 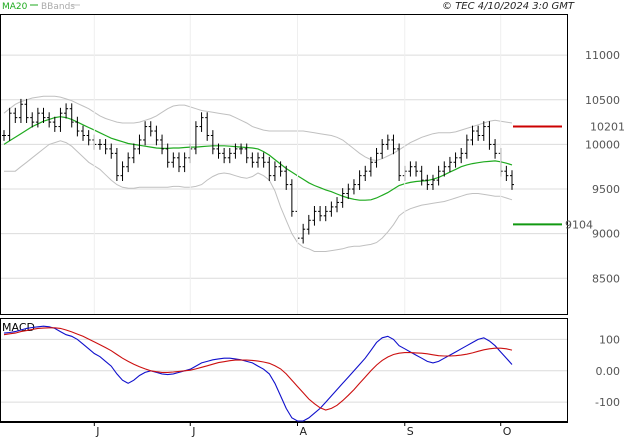 What do you see at coordinates (258, 128) in the screenshot?
I see `bband-upper-line` at bounding box center [258, 128].